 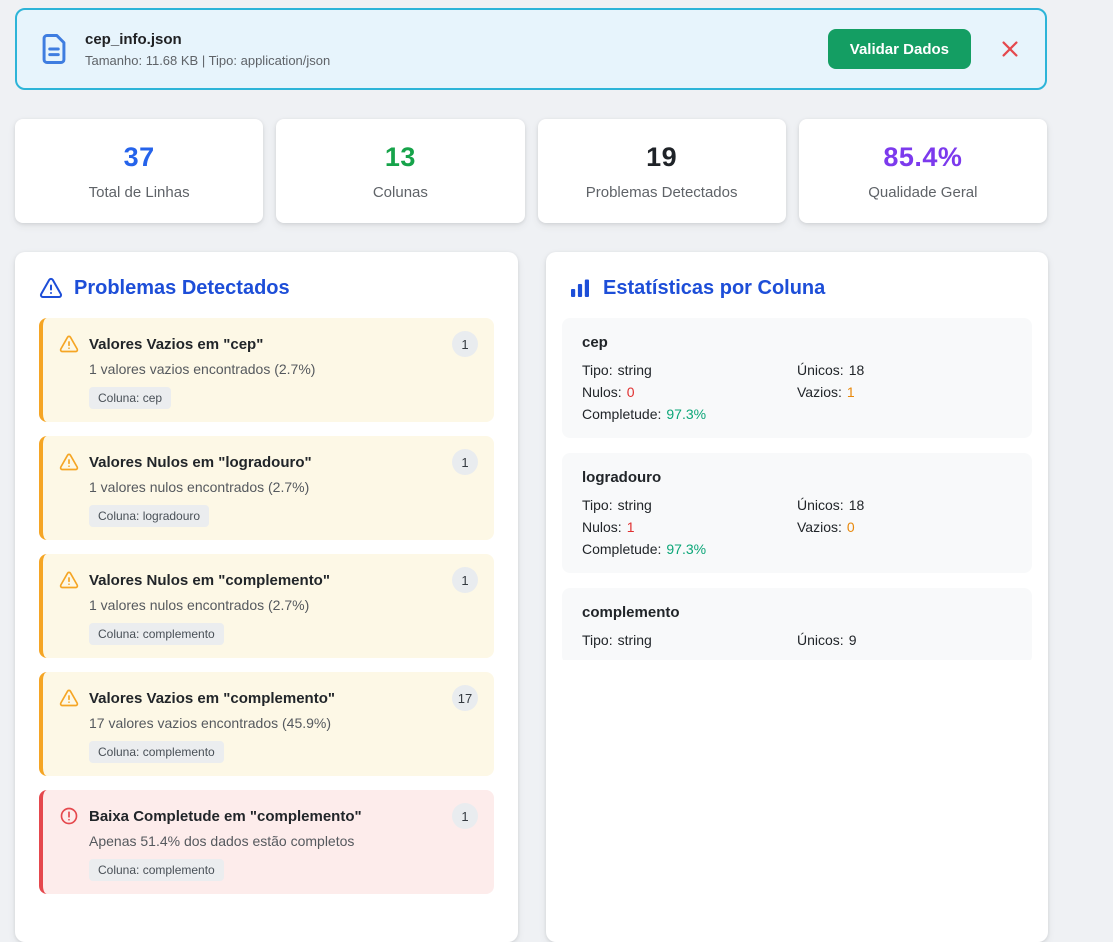 I want to click on problem-count-badge: 17, so click(x=465, y=698).